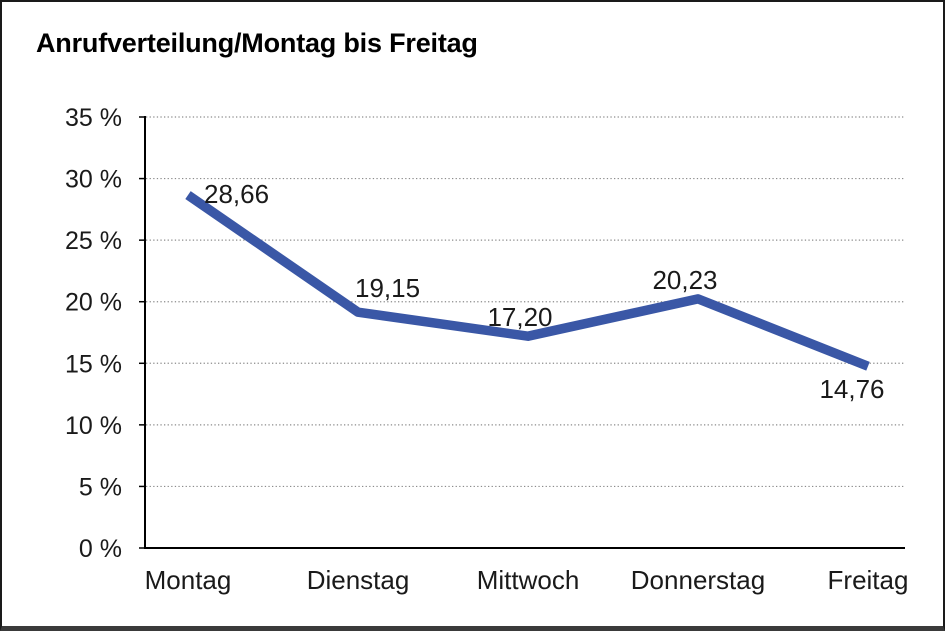  I want to click on value-label: 17,20, so click(519, 317).